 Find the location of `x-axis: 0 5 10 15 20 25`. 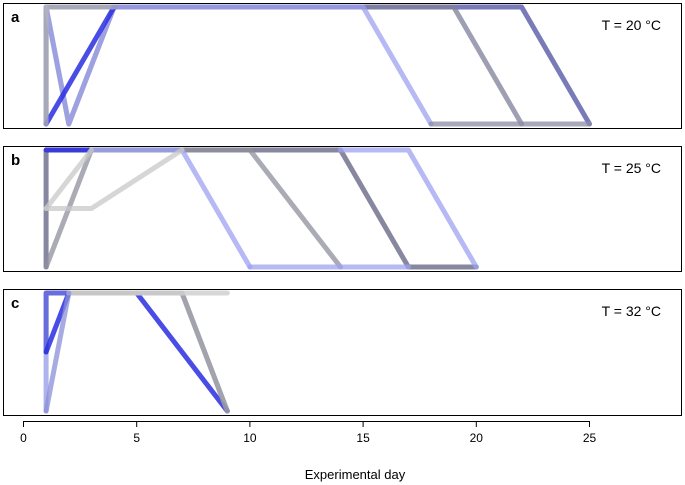

x-axis: 0 5 10 15 20 25 is located at coordinates (308, 433).